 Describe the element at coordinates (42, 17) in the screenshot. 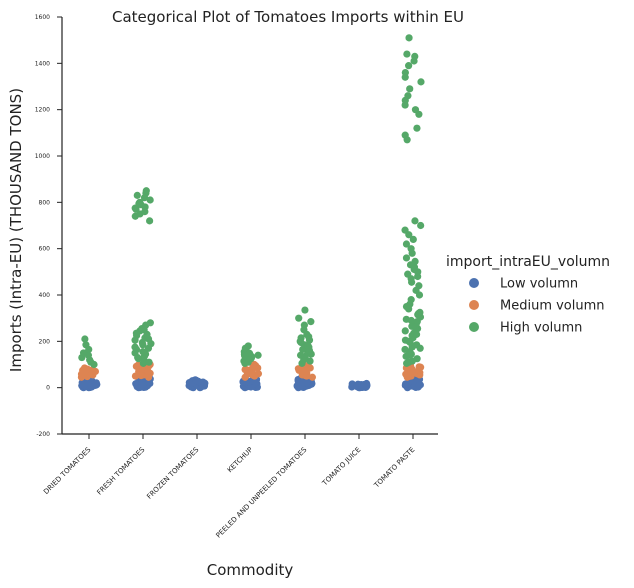

I see `y-tick-label: 1600` at that location.